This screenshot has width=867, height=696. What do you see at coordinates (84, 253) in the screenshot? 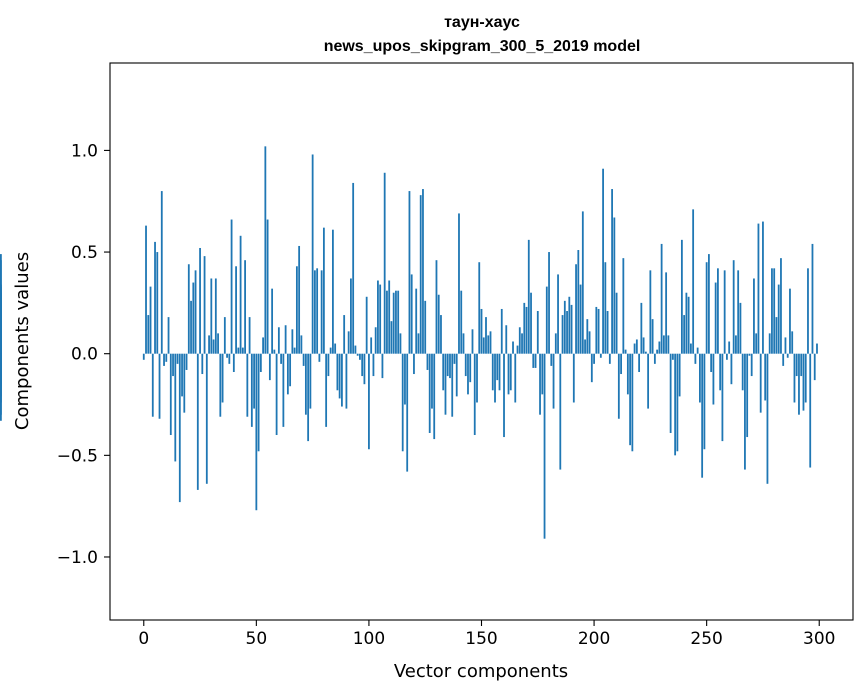
I see `y-tick-label: 0.5` at bounding box center [84, 253].